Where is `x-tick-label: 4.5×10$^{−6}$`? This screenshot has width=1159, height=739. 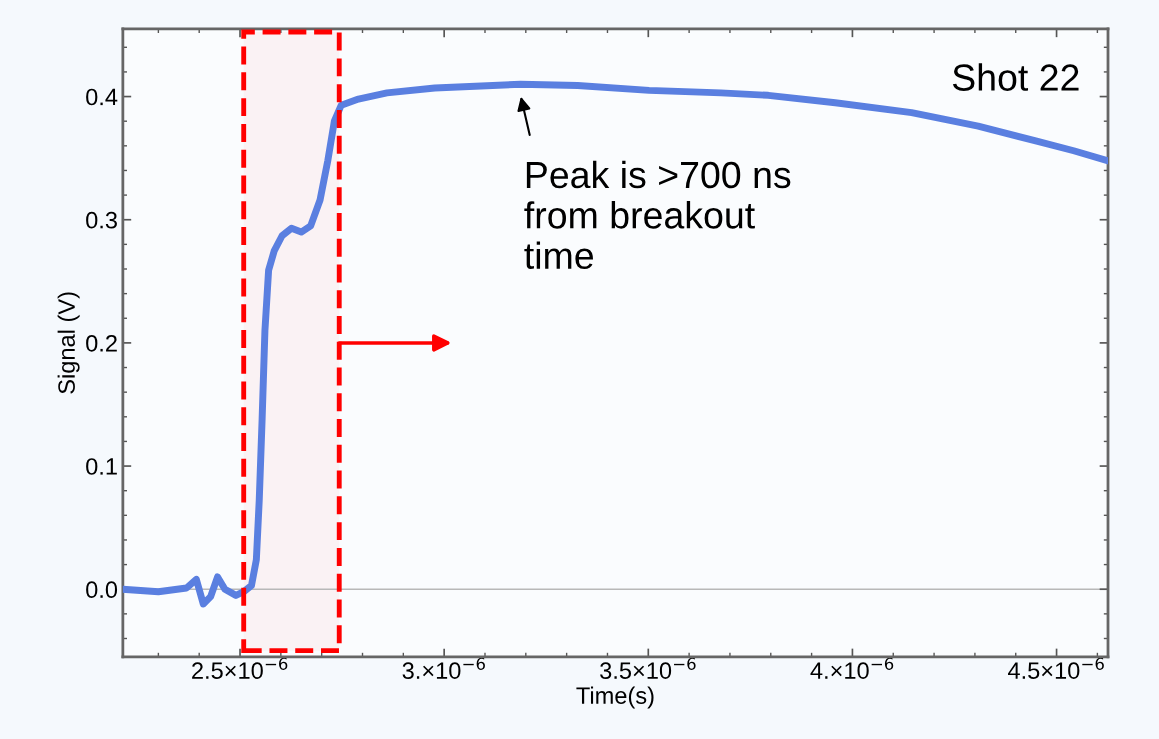
x-tick-label: 4.5×10$^{−6}$ is located at coordinates (1055, 668).